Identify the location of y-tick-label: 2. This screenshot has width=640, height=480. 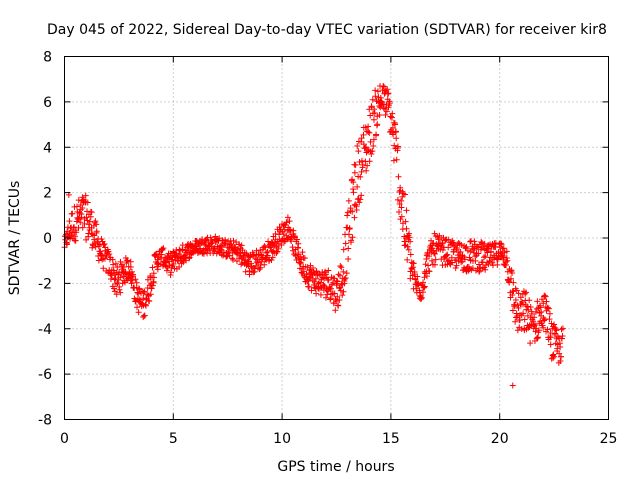
(47, 194).